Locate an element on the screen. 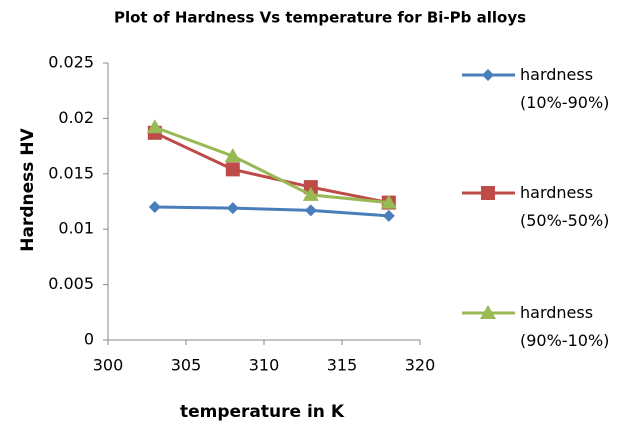 This screenshot has width=641, height=427. x-tick-label: 300 is located at coordinates (108, 365).